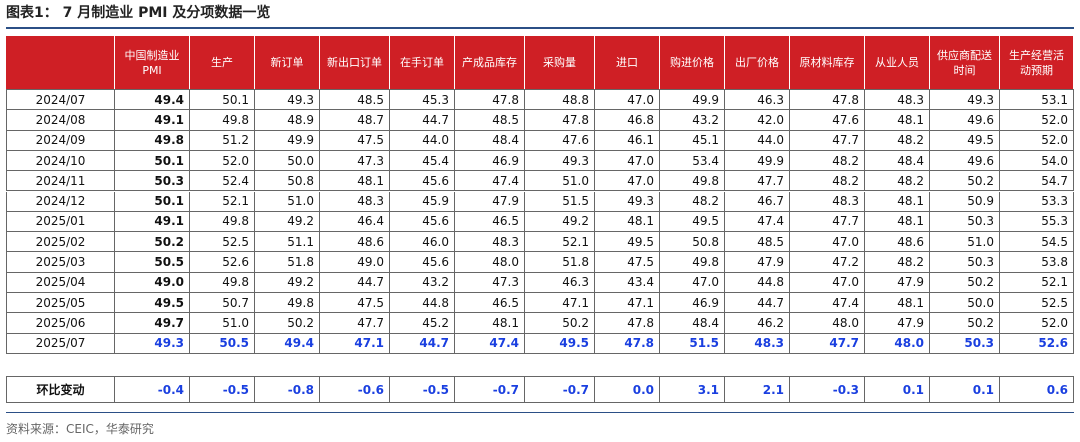 Image resolution: width=1080 pixels, height=442 pixels. Describe the element at coordinates (560, 222) in the screenshot. I see `table-cell: 49.2` at that location.